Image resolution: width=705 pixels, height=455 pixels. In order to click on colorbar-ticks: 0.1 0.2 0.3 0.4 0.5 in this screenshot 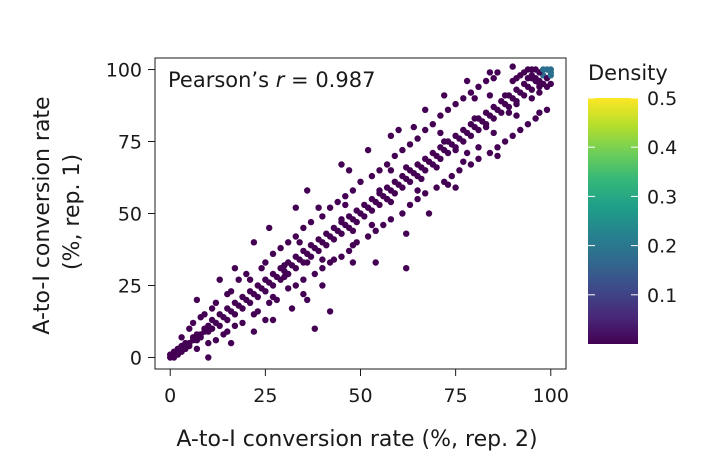, I will do `click(632, 197)`.